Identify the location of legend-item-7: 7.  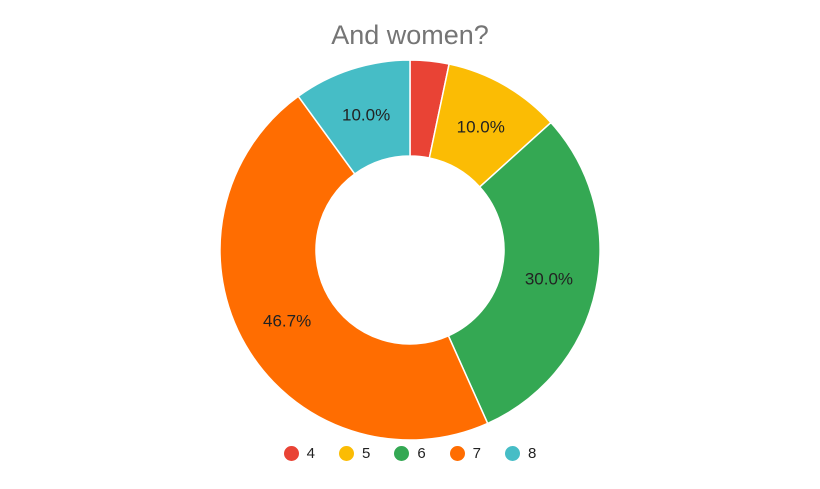
(465, 453).